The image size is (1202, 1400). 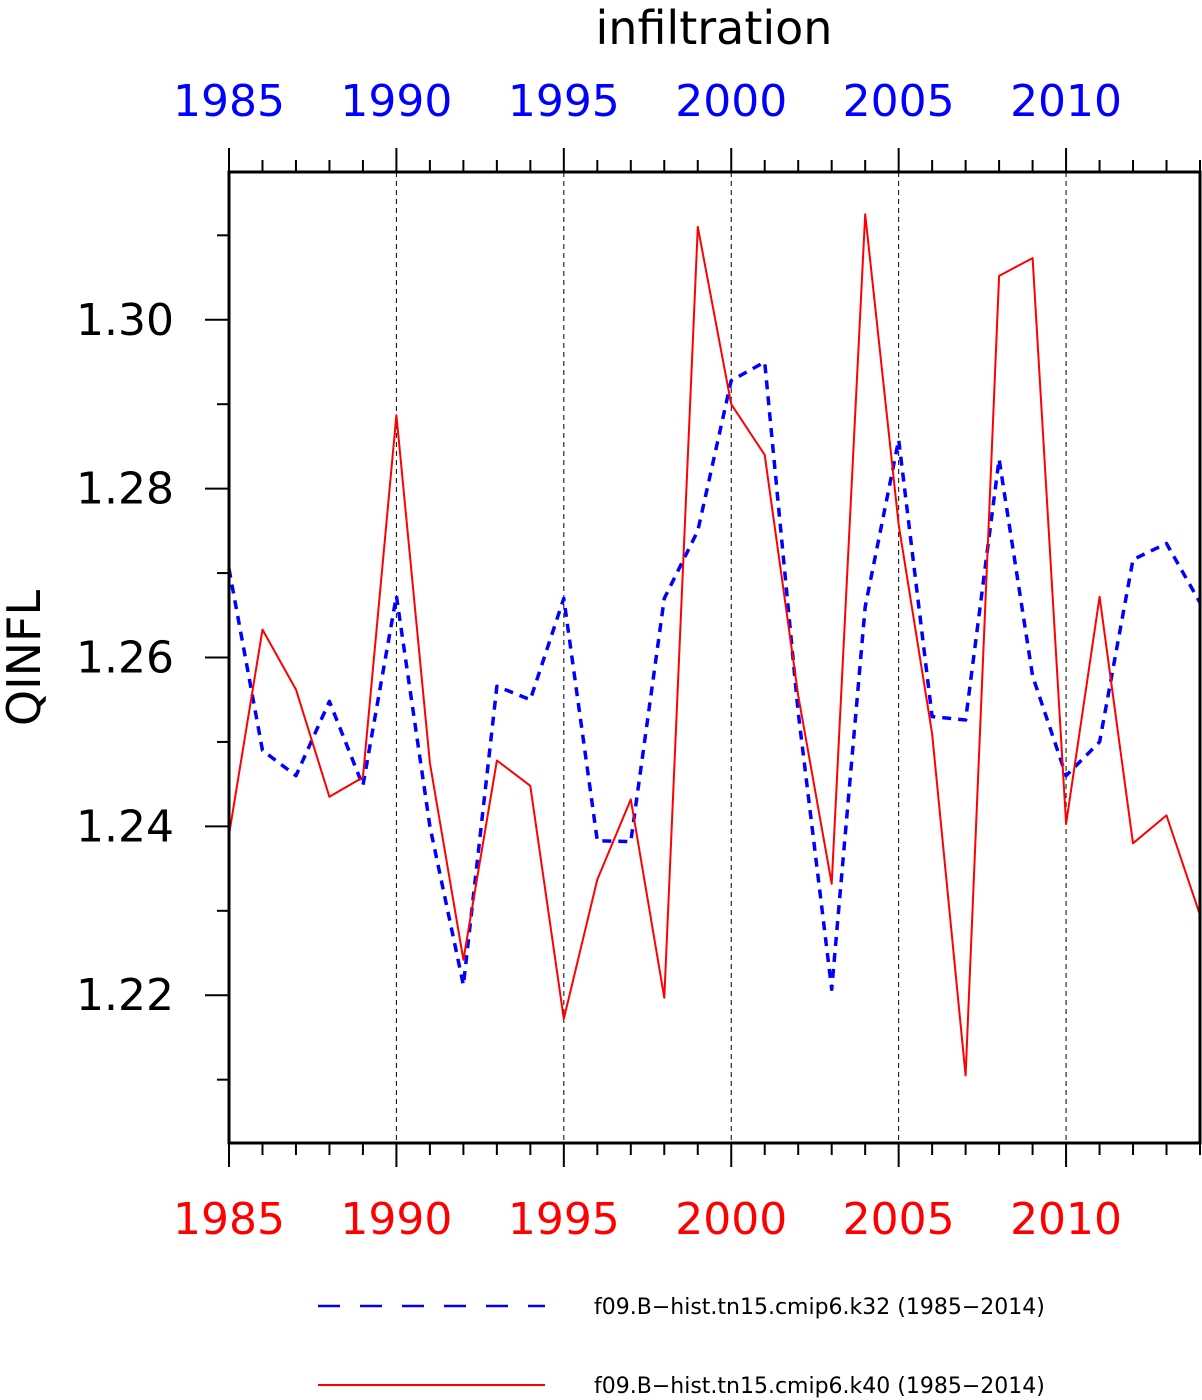 I want to click on x-tick-label-bottom-1990: 1990, so click(x=396, y=1219).